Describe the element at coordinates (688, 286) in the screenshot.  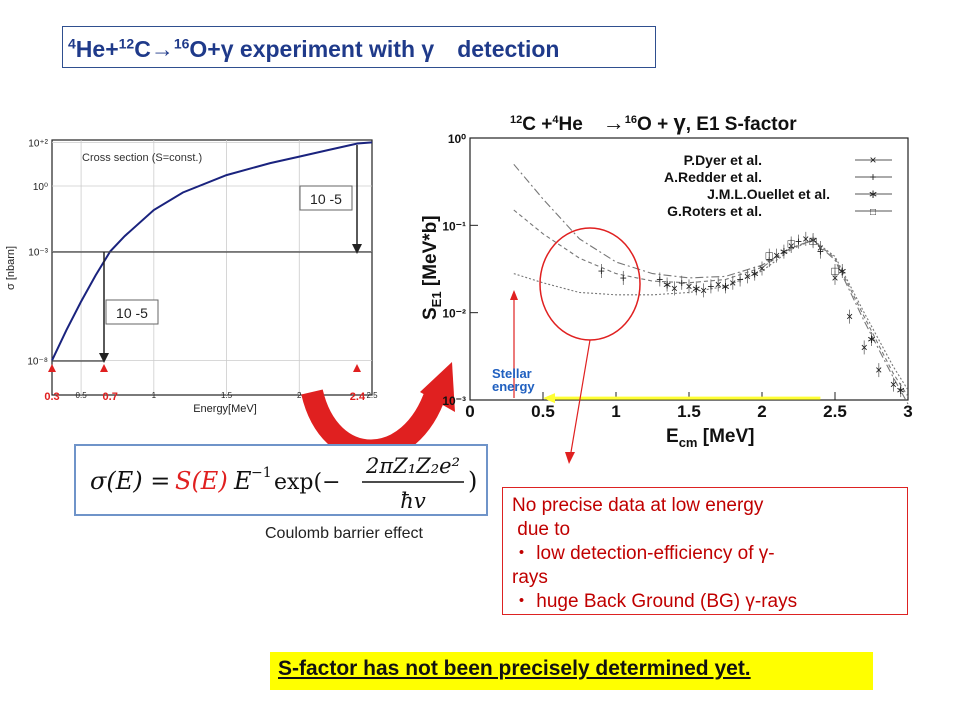
I see `point-0-1: ×` at that location.